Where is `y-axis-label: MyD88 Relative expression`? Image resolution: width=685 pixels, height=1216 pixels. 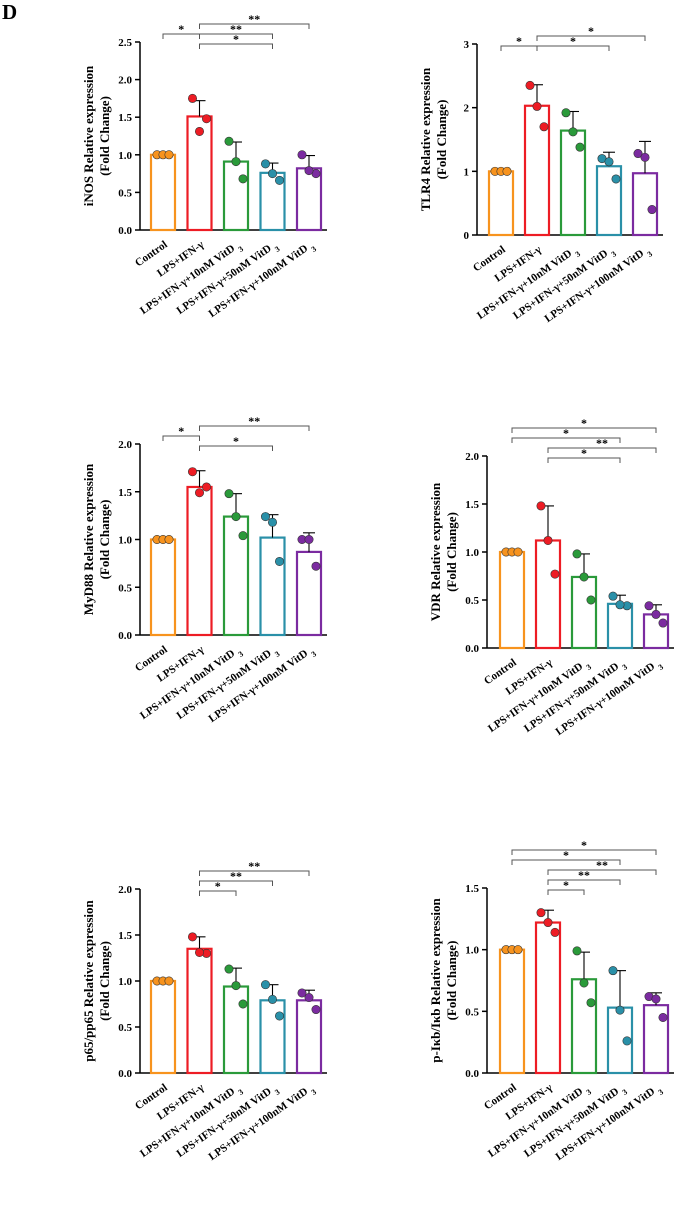 y-axis-label: MyD88 Relative expression is located at coordinates (88, 539).